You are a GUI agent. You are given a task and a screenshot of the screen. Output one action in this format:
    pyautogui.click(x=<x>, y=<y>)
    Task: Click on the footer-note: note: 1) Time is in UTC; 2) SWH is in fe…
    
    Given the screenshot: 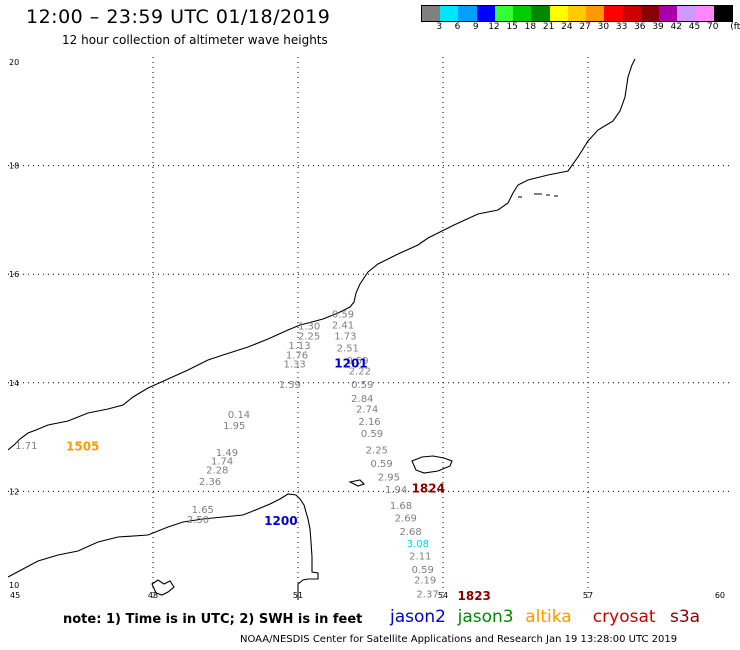 What is the action you would take?
    pyautogui.click(x=213, y=619)
    